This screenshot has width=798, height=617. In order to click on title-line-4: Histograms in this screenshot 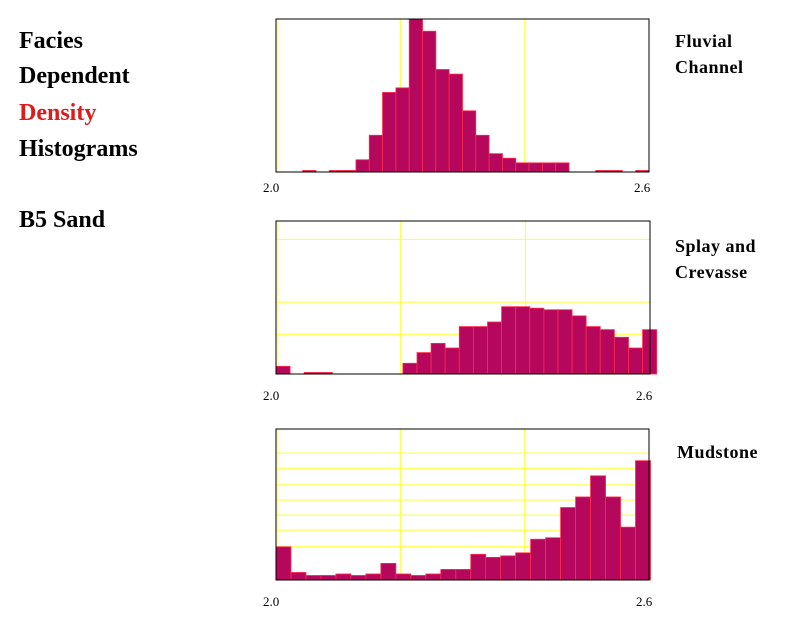, I will do `click(78, 149)`.